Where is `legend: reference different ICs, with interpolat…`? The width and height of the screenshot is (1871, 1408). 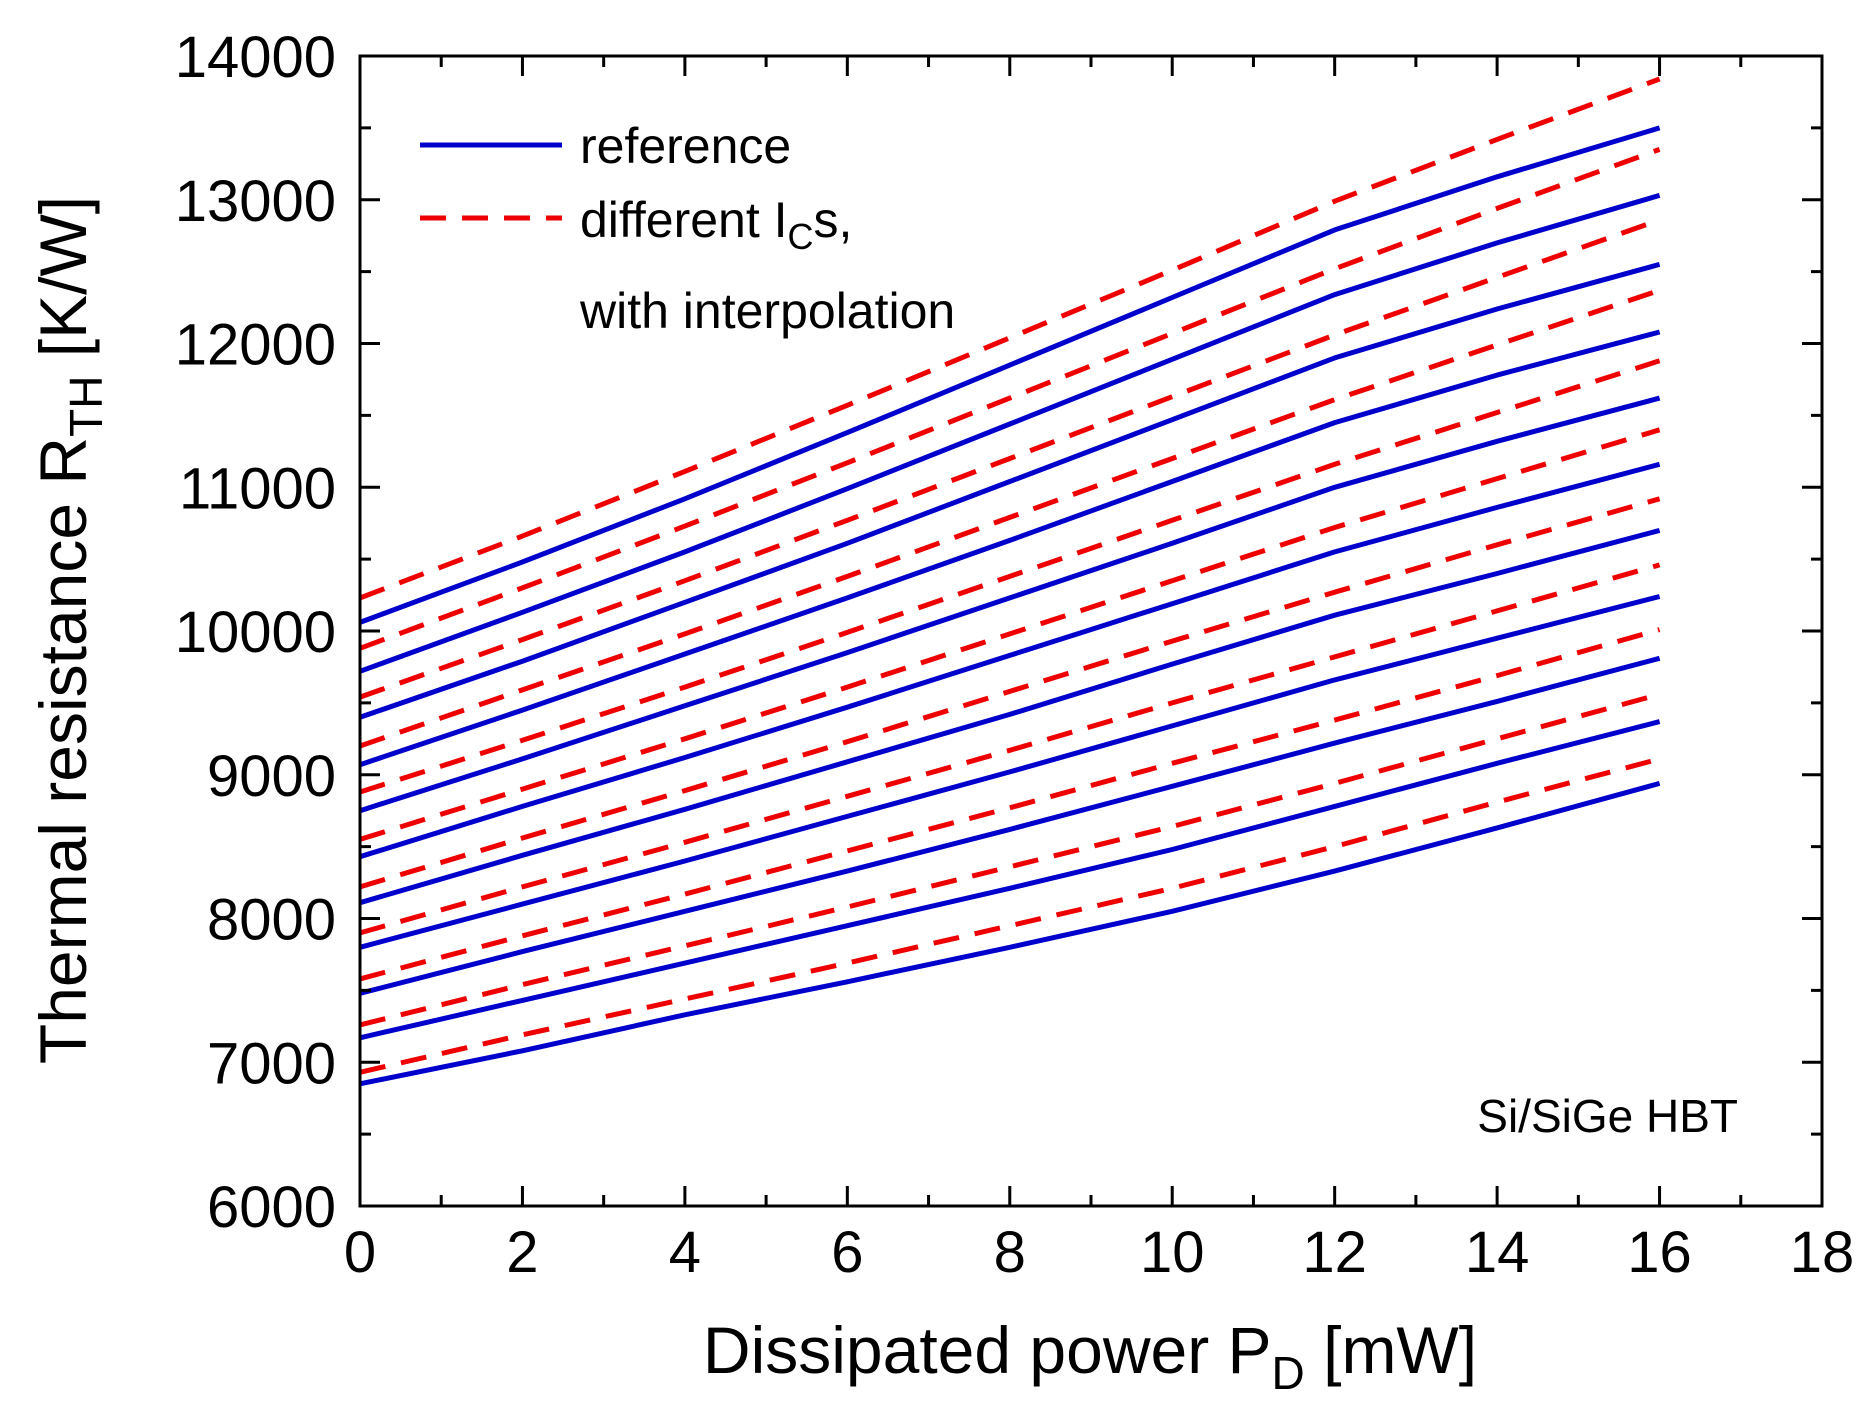 legend: reference different ICs, with interpolat… is located at coordinates (687, 228).